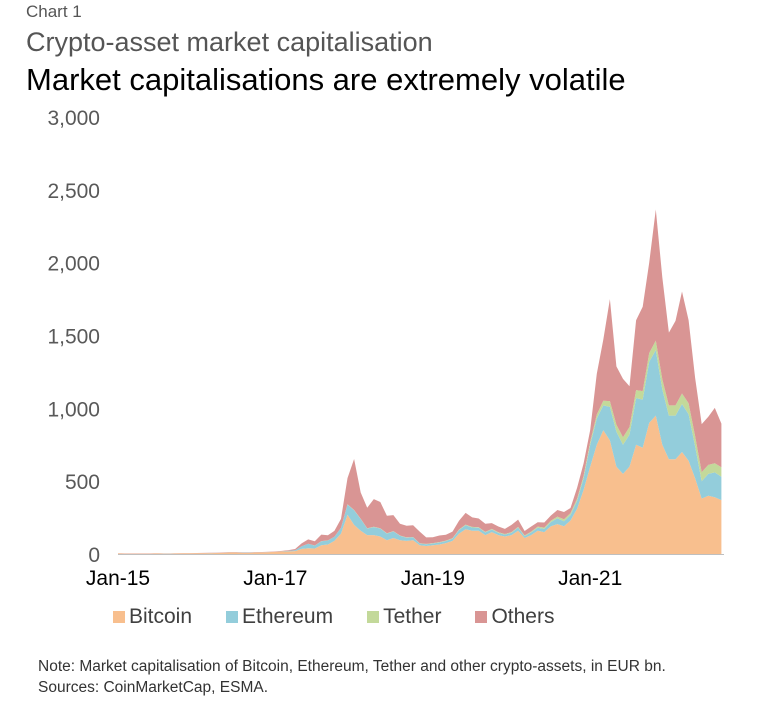 Image resolution: width=780 pixels, height=724 pixels. Describe the element at coordinates (73, 118) in the screenshot. I see `y-tick-label: 3,000` at that location.